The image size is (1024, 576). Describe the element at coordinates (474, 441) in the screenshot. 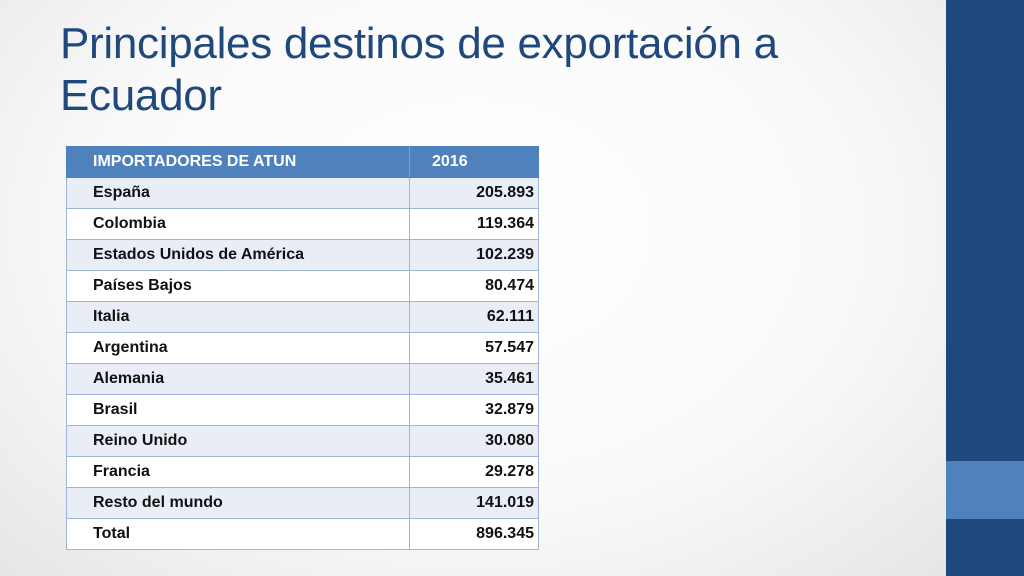

I see `value-cell: 30.080` at that location.